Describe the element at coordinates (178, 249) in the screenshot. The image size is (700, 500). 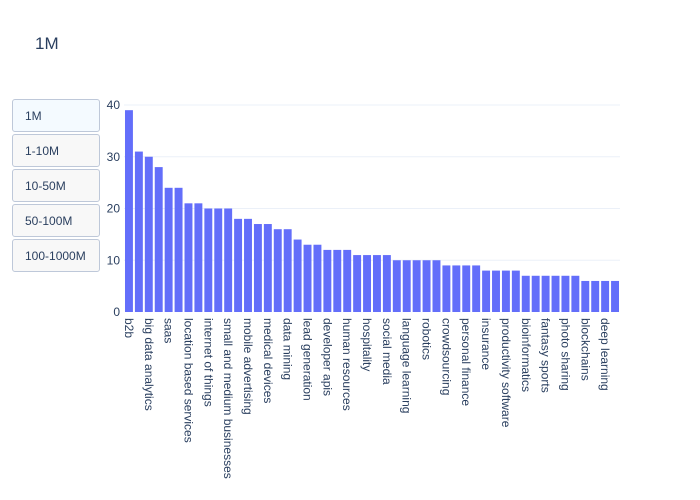
I see `bar-marketplaces` at that location.